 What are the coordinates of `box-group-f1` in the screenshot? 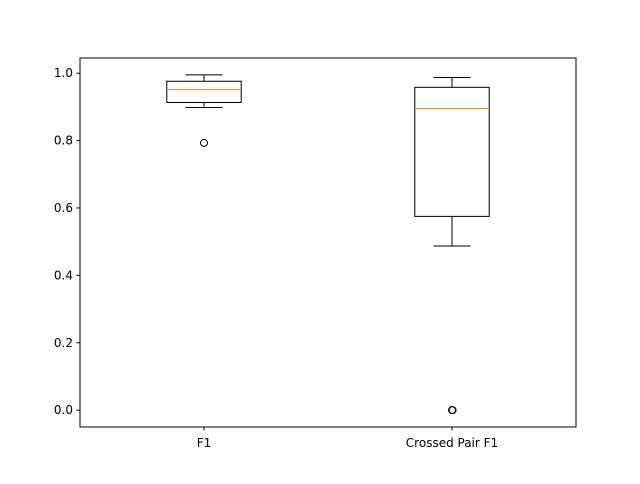 It's located at (204, 110).